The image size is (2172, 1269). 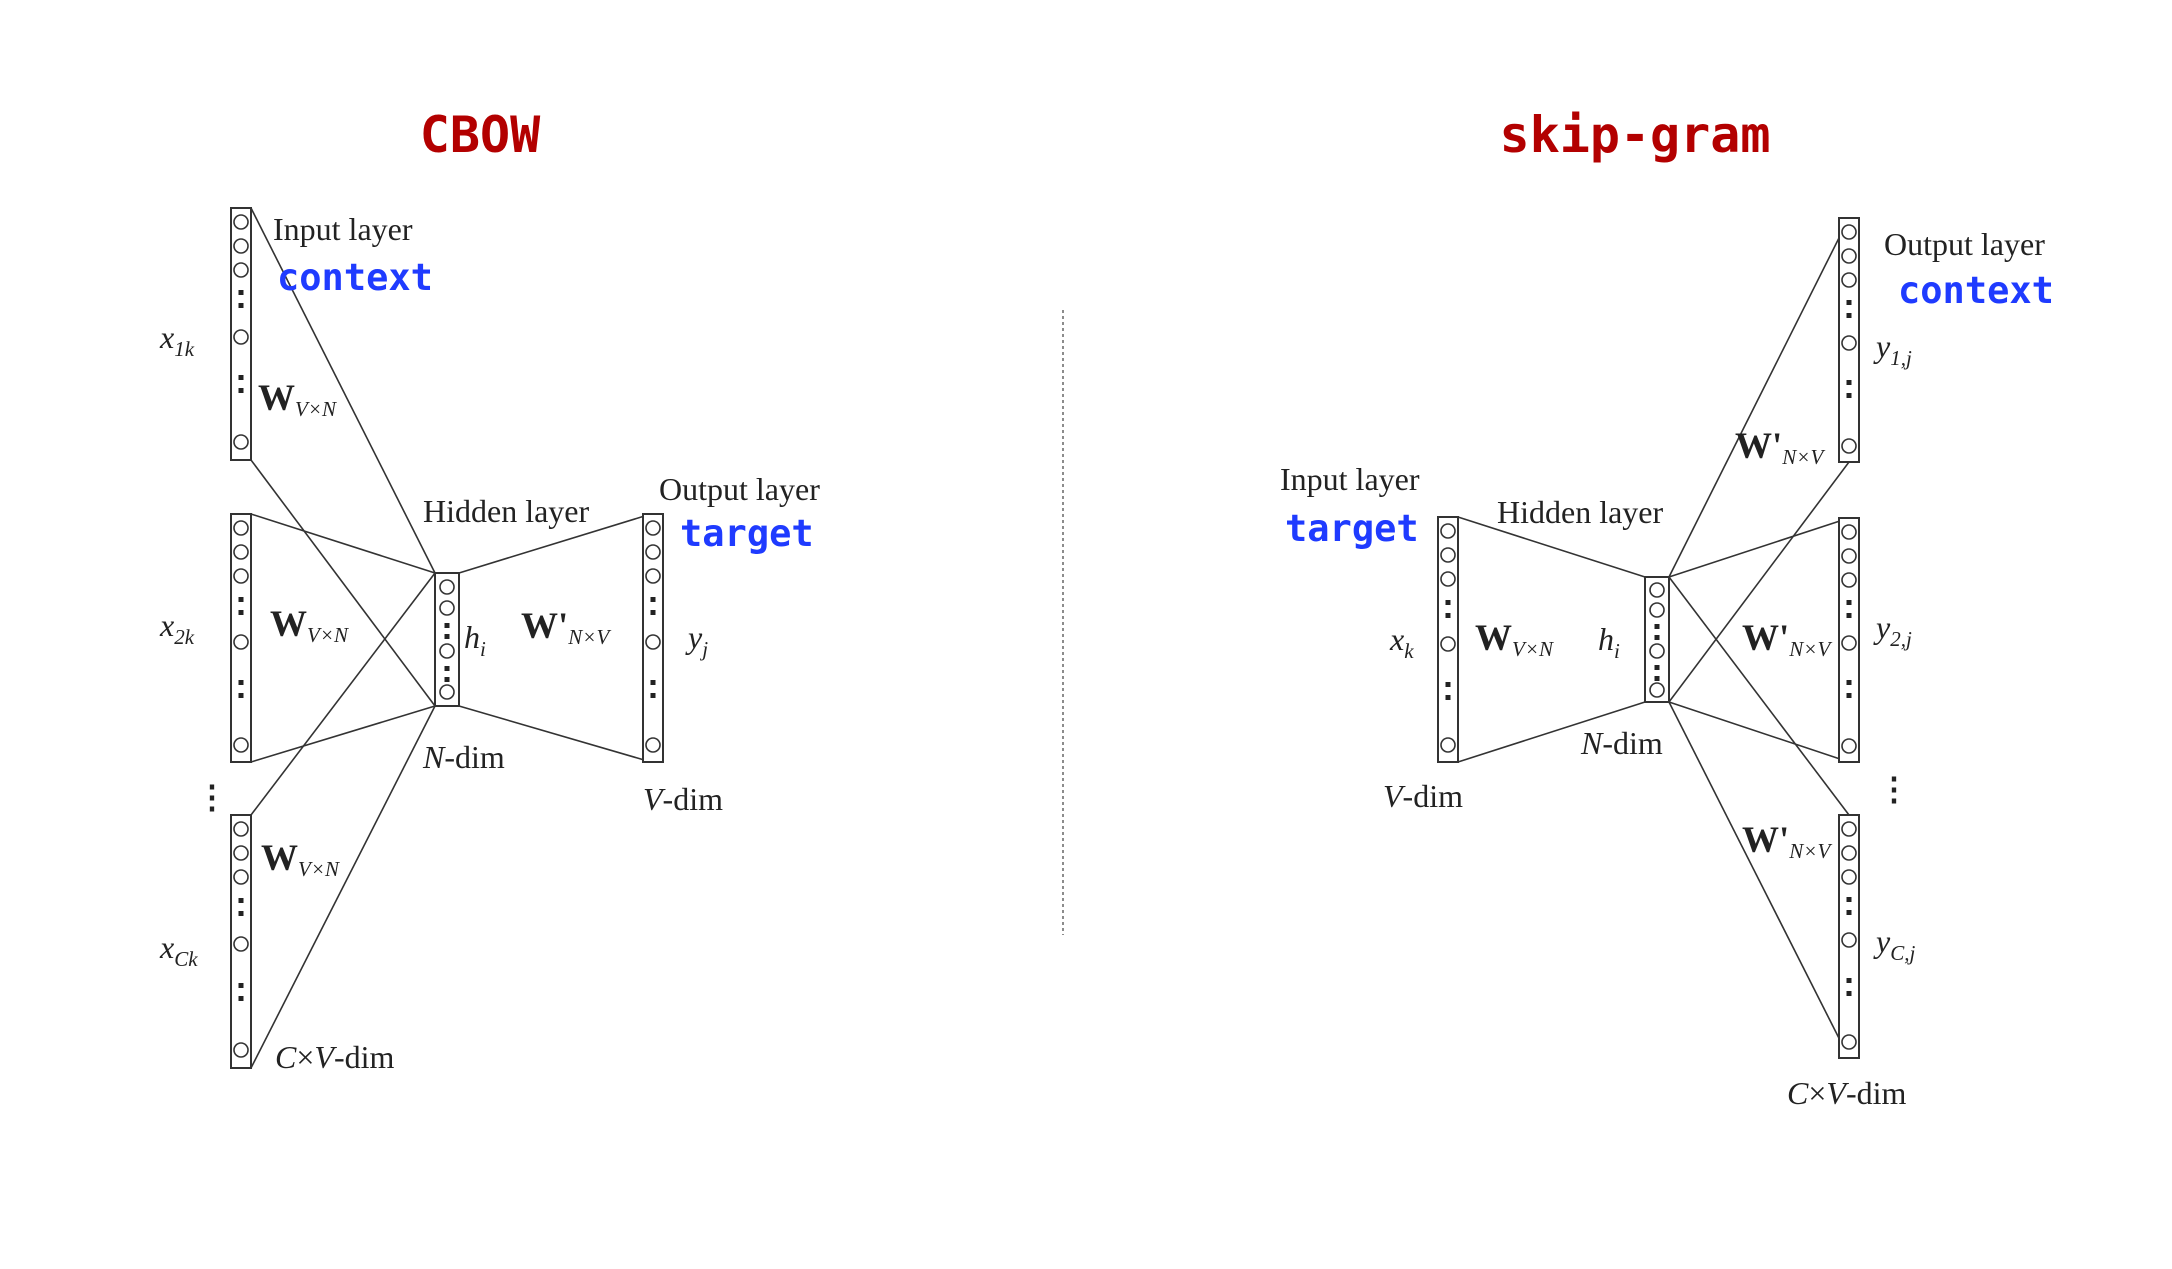 What do you see at coordinates (309, 625) in the screenshot?
I see `cbow-w-label-2: WV×N` at bounding box center [309, 625].